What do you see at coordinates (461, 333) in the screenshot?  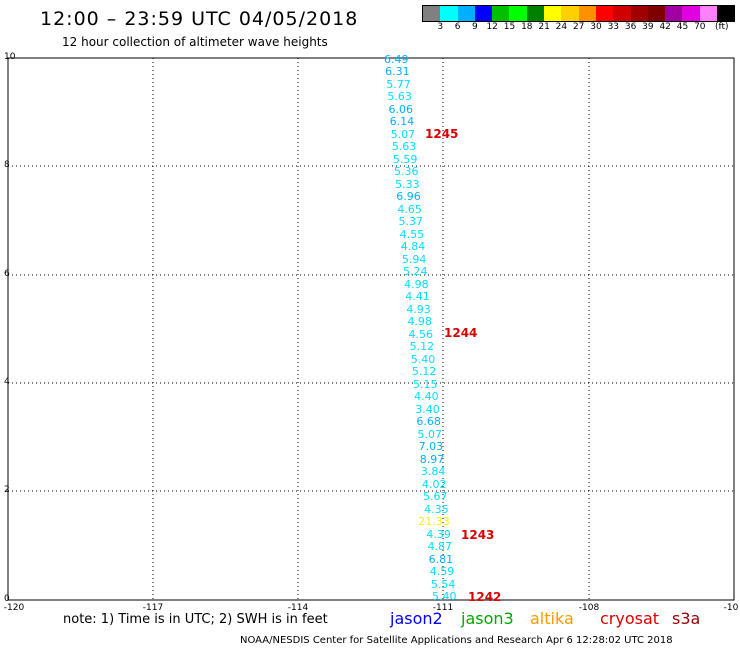 I see `pass-label: 1244` at bounding box center [461, 333].